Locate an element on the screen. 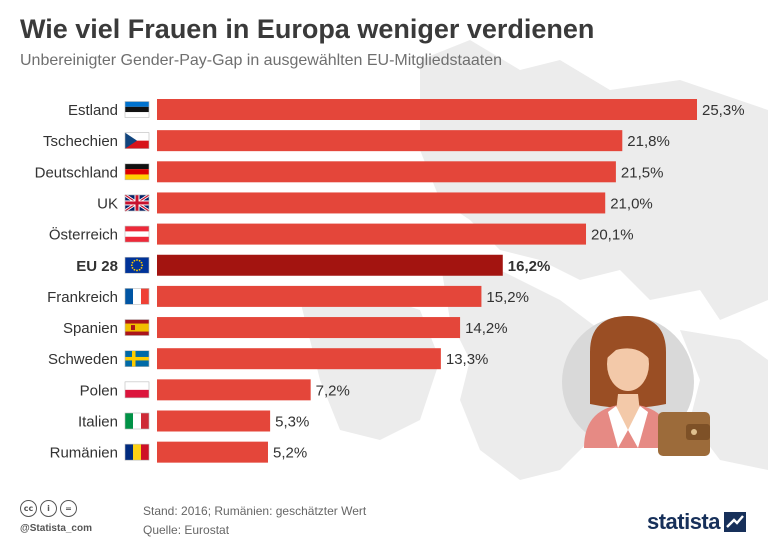  bar-at is located at coordinates (372, 234).